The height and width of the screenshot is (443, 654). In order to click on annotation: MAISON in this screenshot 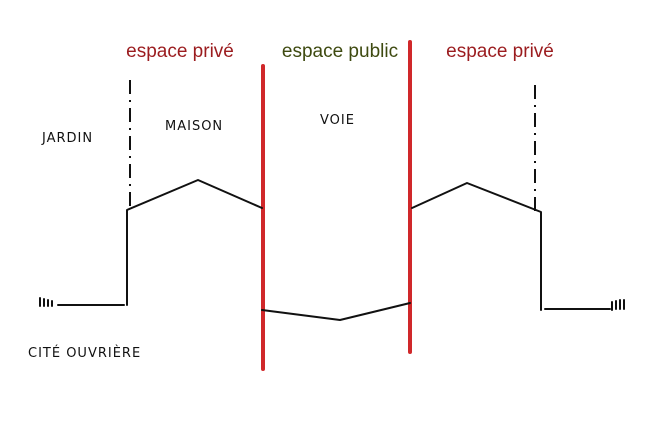, I will do `click(194, 126)`.